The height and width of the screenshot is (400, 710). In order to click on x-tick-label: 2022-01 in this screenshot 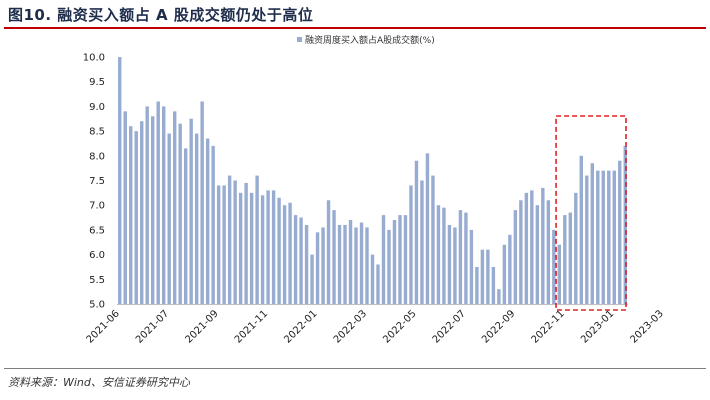, I will do `click(300, 326)`.